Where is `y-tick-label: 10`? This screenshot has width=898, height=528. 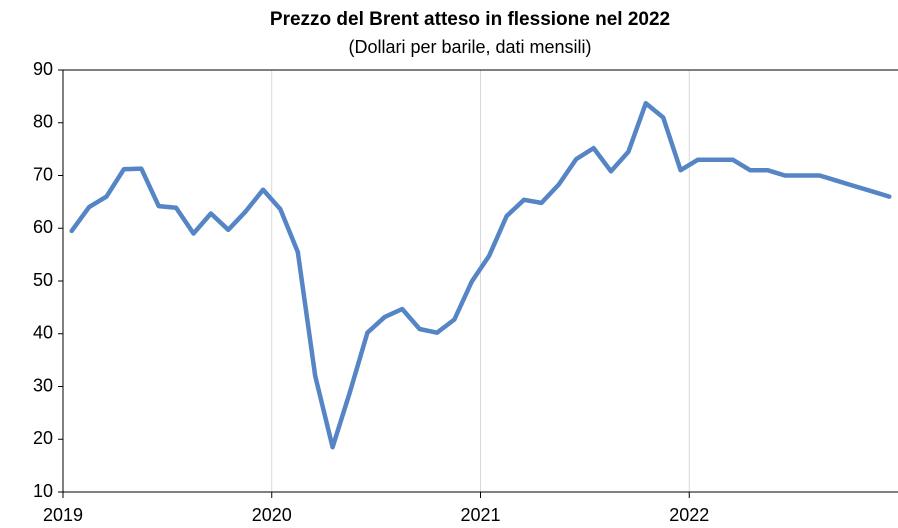 y-tick-label: 10 is located at coordinates (43, 491).